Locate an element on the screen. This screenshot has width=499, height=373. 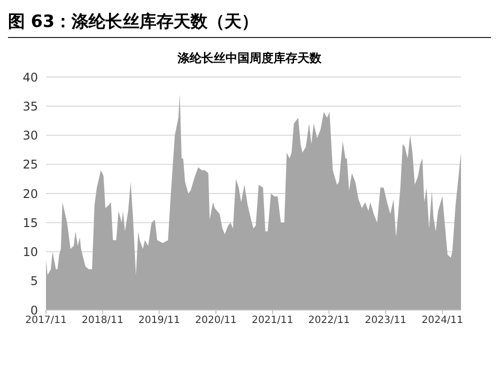
y-tick-label: 25 is located at coordinates (30, 165).